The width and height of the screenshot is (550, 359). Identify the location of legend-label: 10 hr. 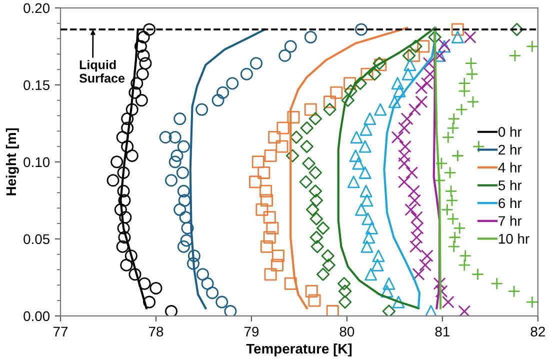
(514, 239).